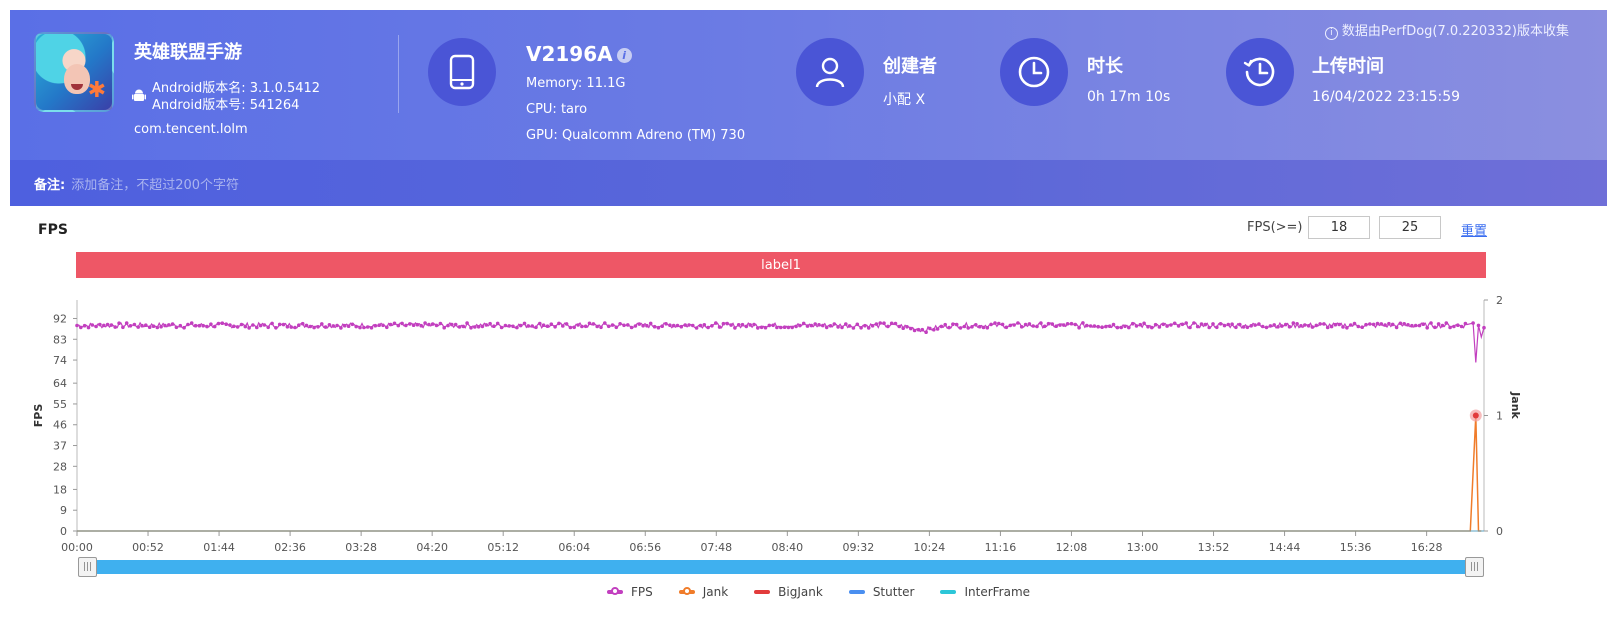 The height and width of the screenshot is (637, 1621). What do you see at coordinates (63, 531) in the screenshot?
I see `y-tick-label: 0` at bounding box center [63, 531].